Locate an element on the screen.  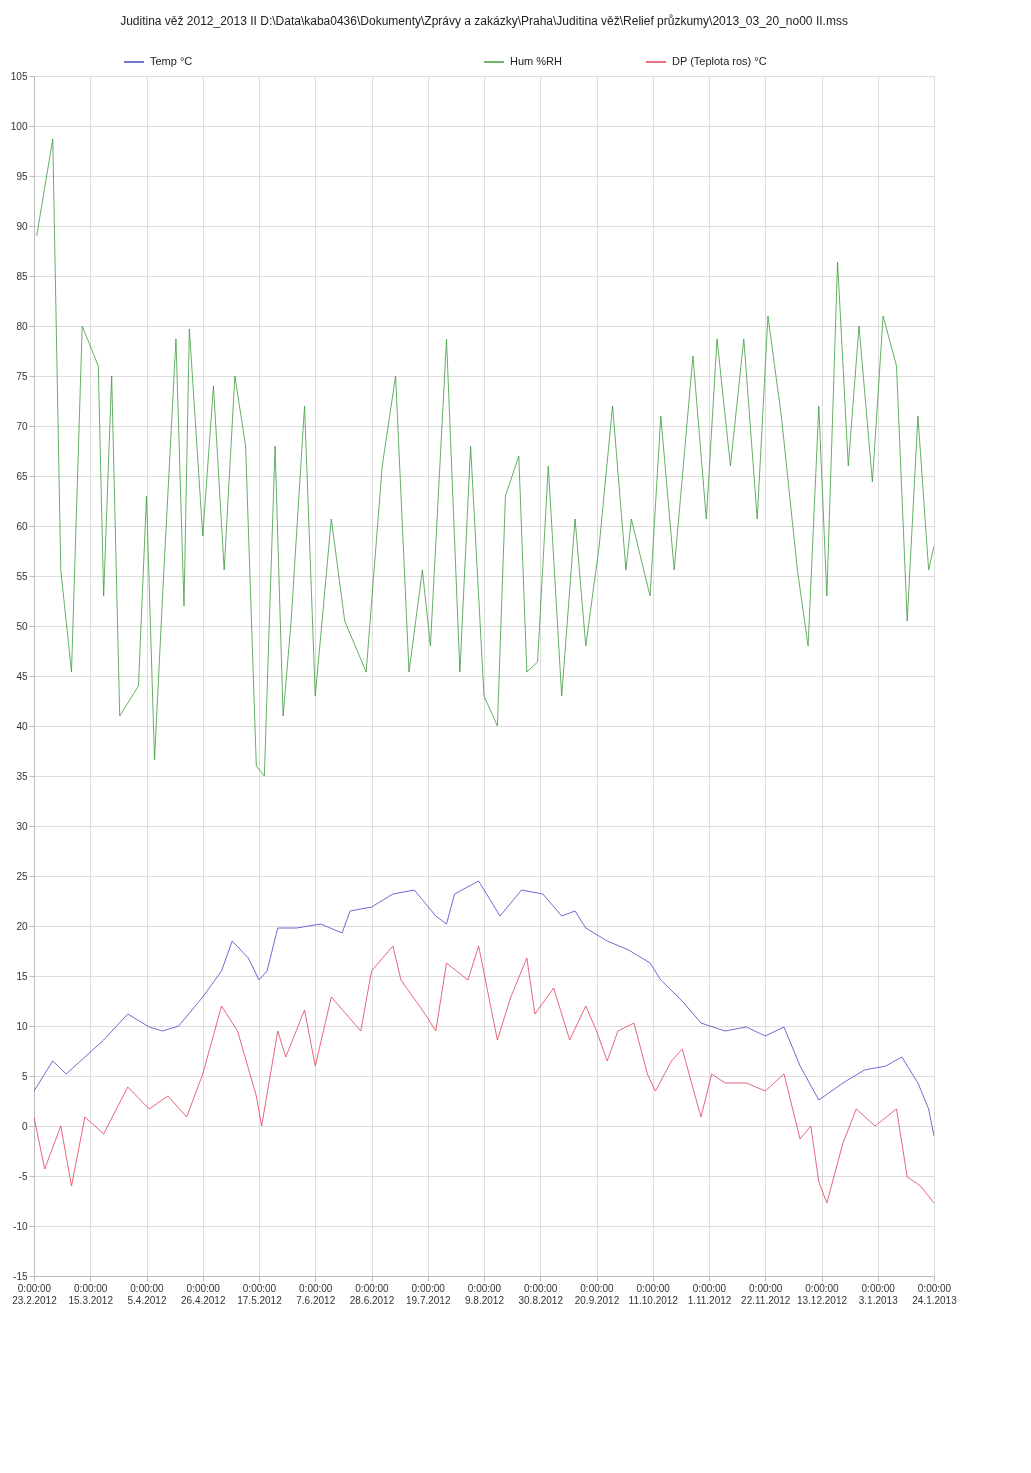
x-tick-label: 0:00:00 24.1.2013 is located at coordinates (935, 1294).